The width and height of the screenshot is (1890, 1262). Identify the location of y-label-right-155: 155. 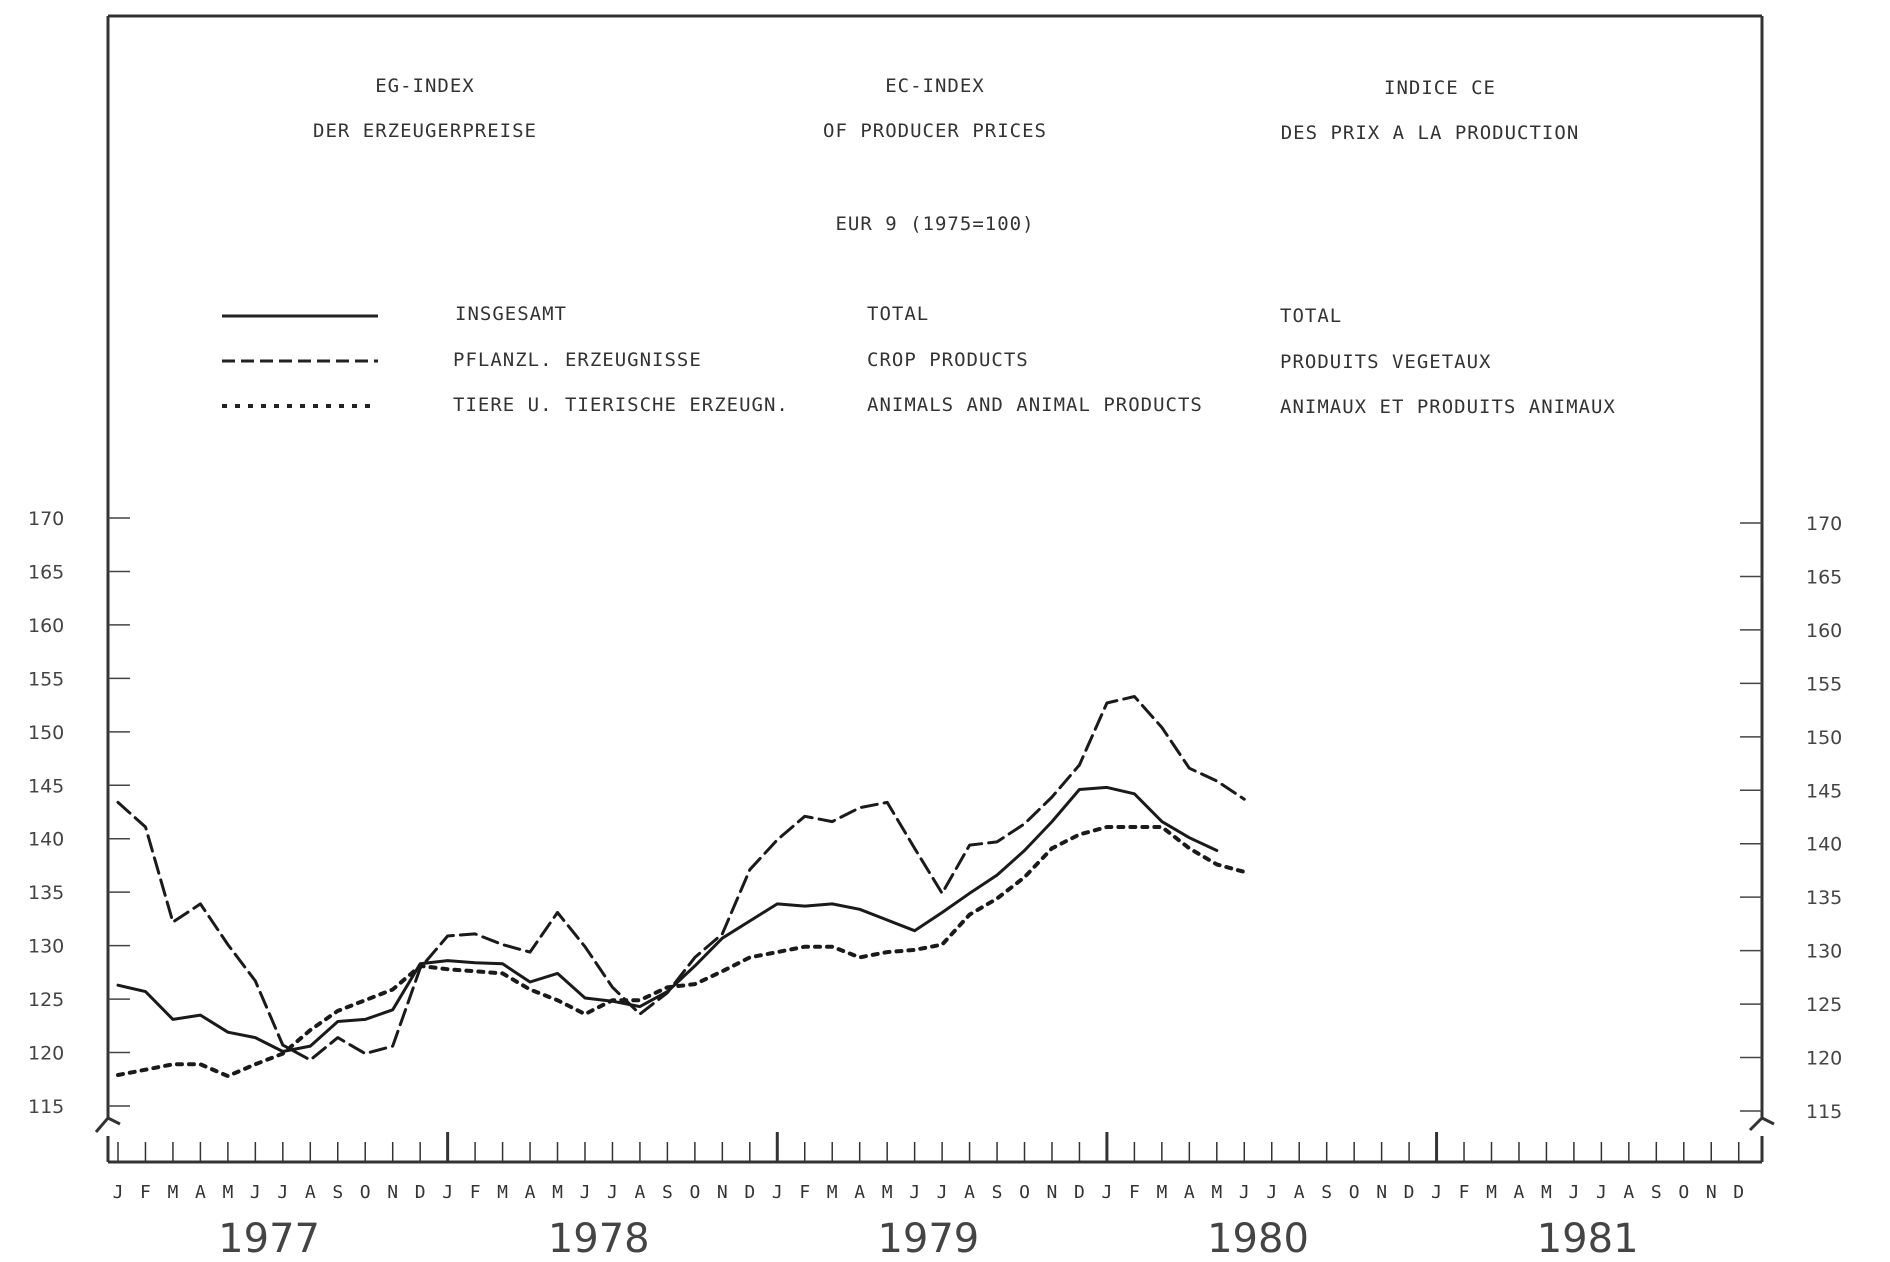
(1824, 684).